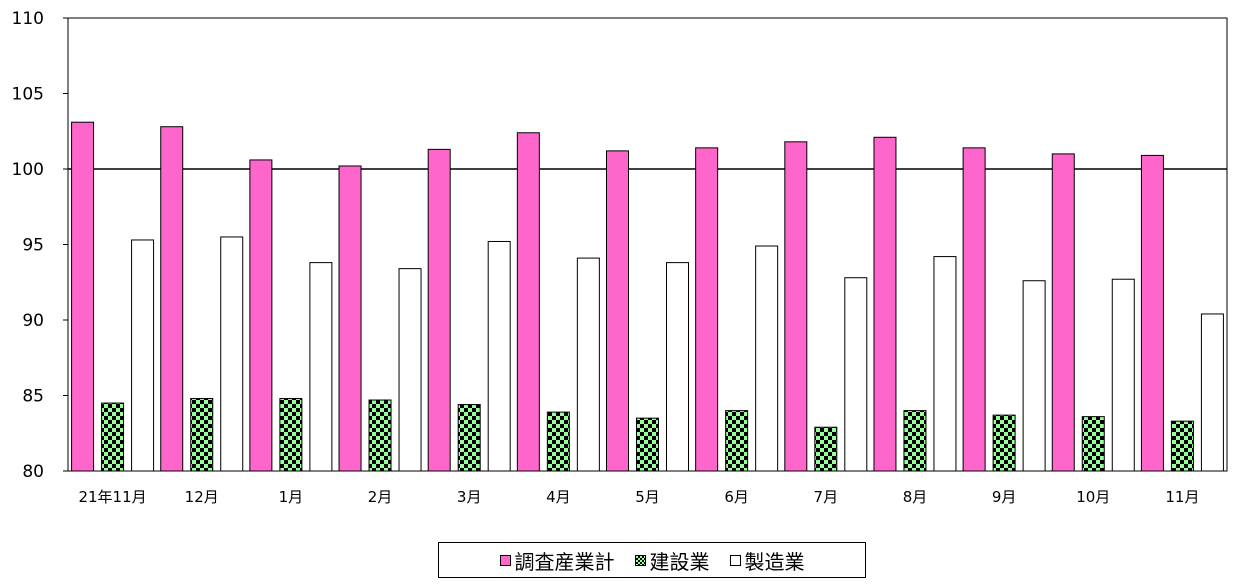  I want to click on legend-item-total: 調査産業計, so click(557, 560).